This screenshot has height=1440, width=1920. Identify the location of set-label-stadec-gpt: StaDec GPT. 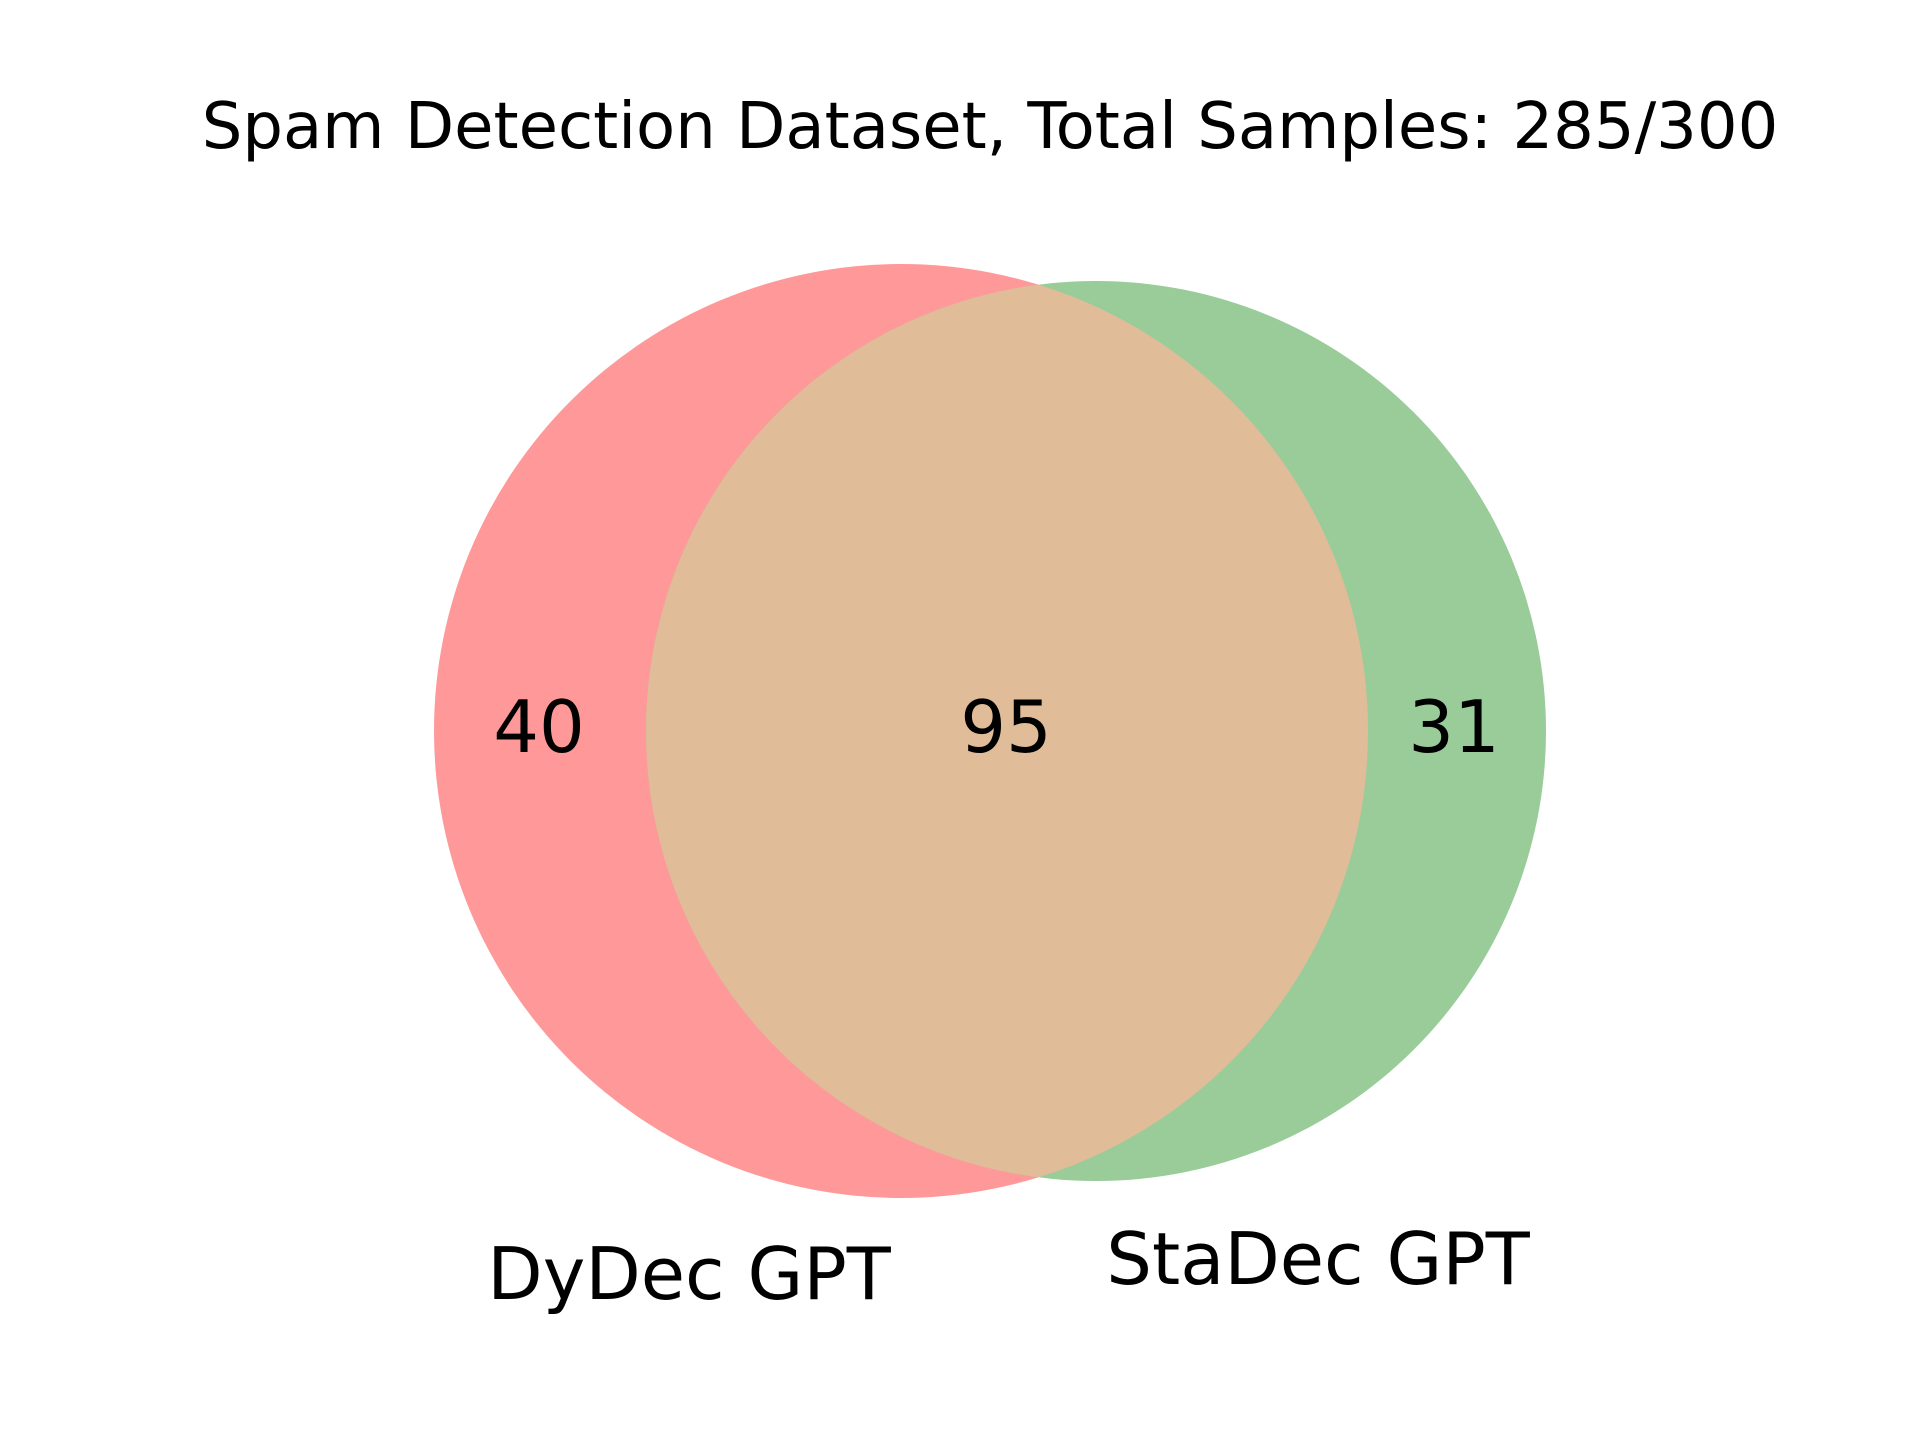
(1318, 1259).